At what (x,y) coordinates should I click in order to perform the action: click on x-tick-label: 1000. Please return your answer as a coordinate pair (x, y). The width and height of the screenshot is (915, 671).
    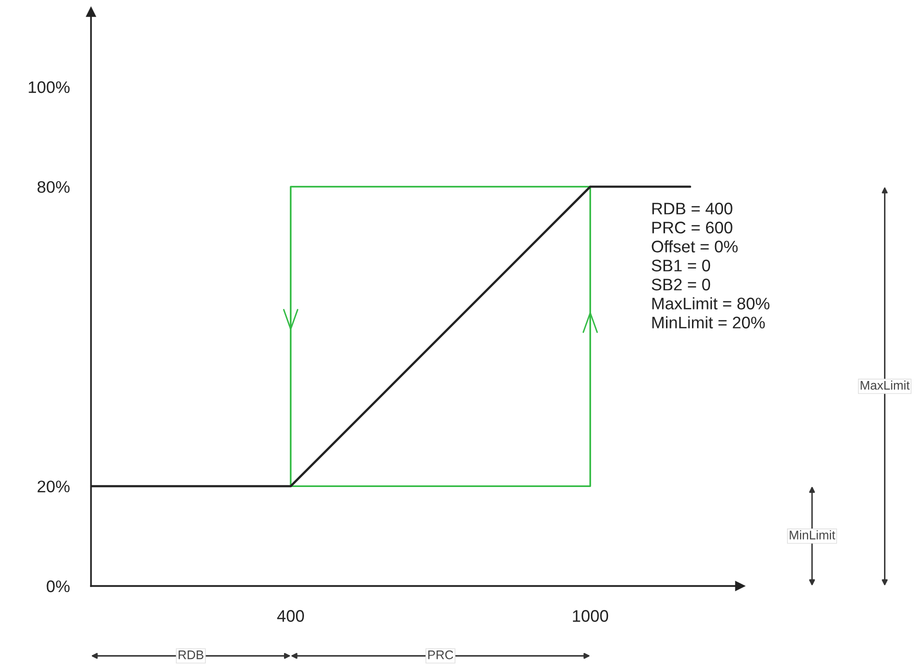
    Looking at the image, I should click on (590, 616).